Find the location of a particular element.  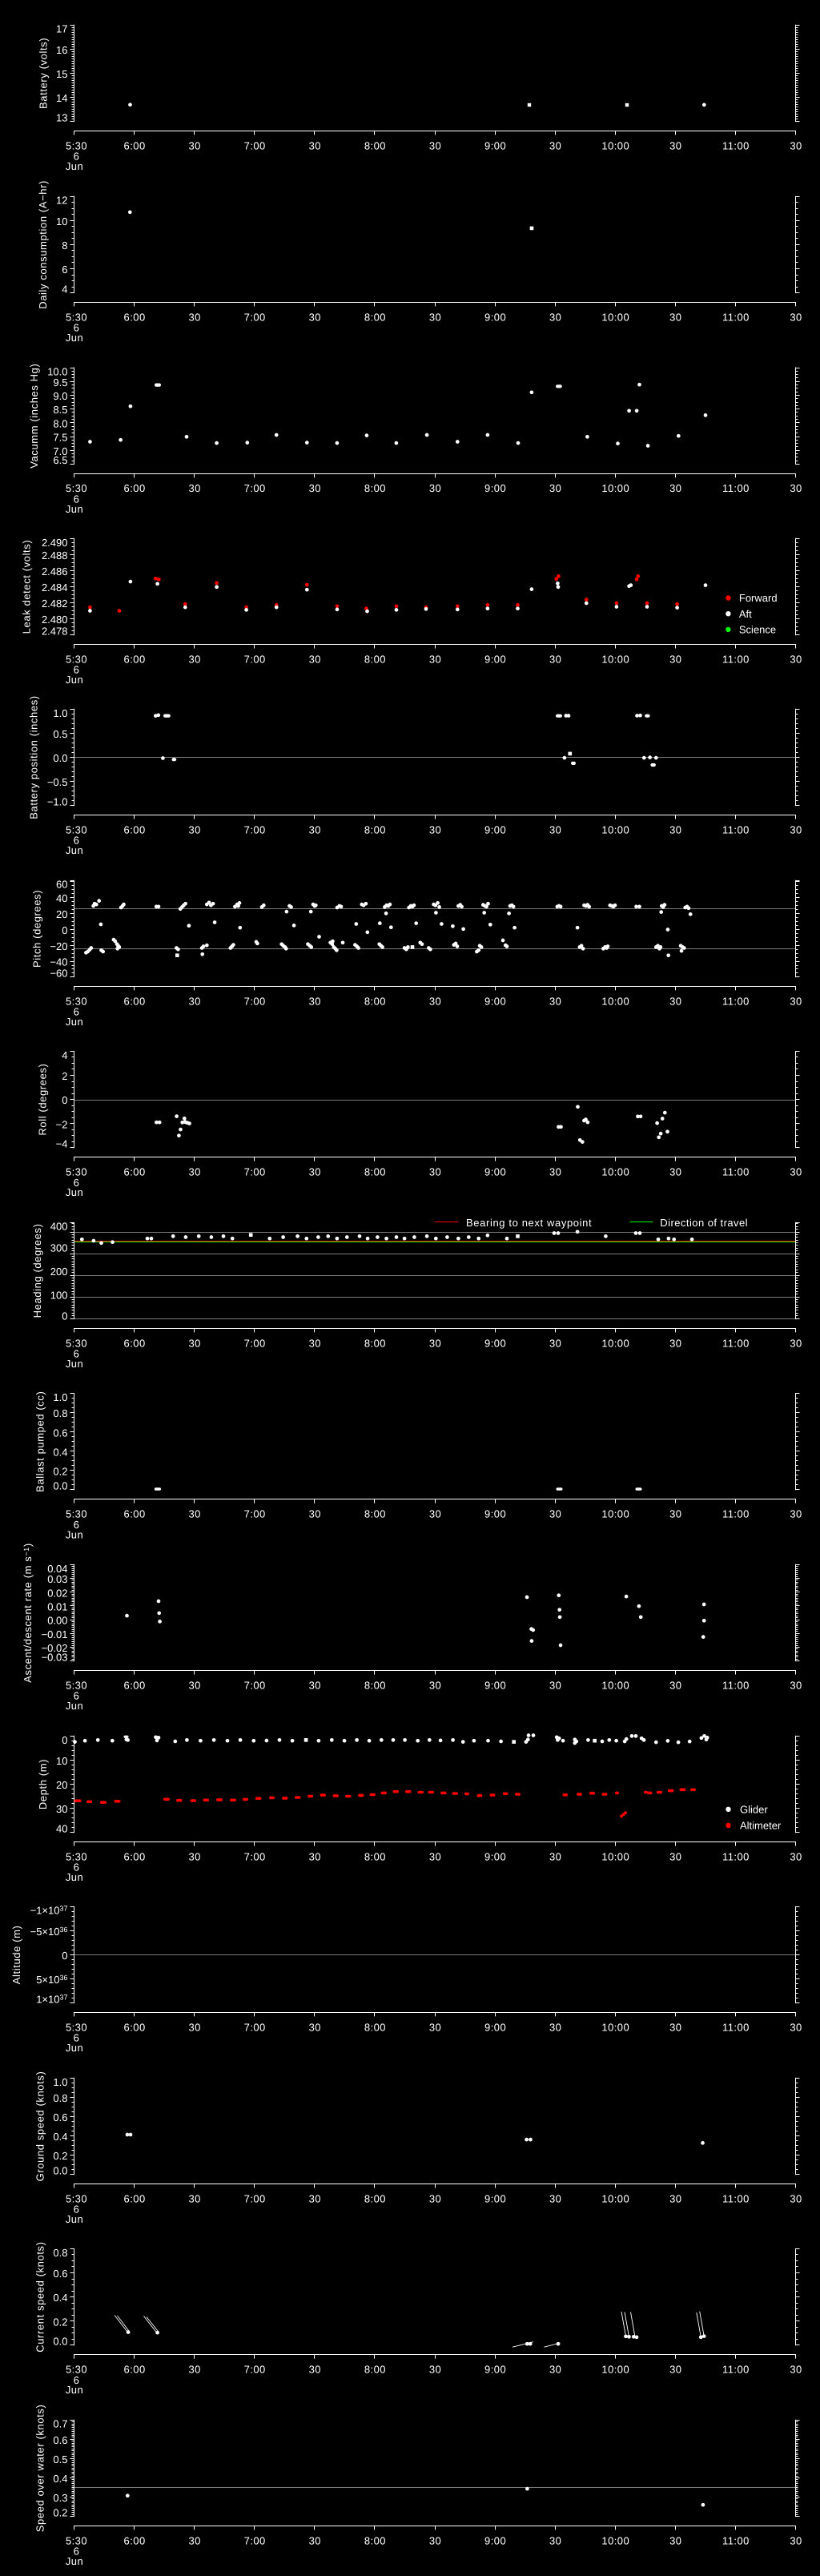

svg-text: Glider is located at coordinates (754, 1809).